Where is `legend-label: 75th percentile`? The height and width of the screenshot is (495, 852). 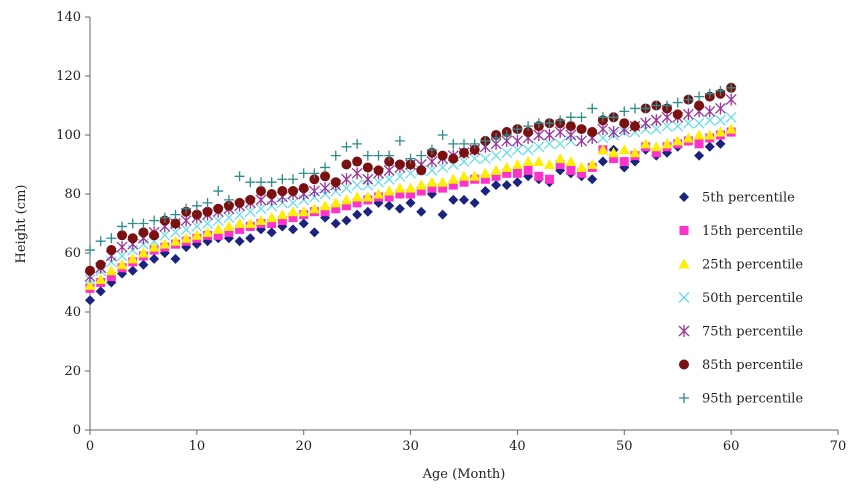 legend-label: 75th percentile is located at coordinates (752, 332).